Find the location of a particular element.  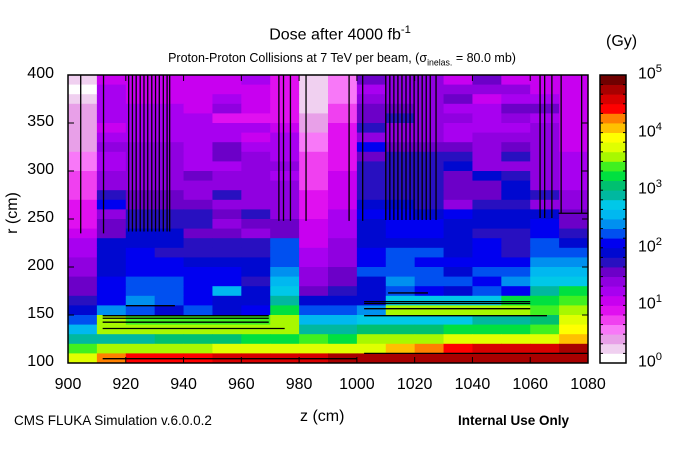

title-text: Dose after 4000 fb is located at coordinates (335, 35).